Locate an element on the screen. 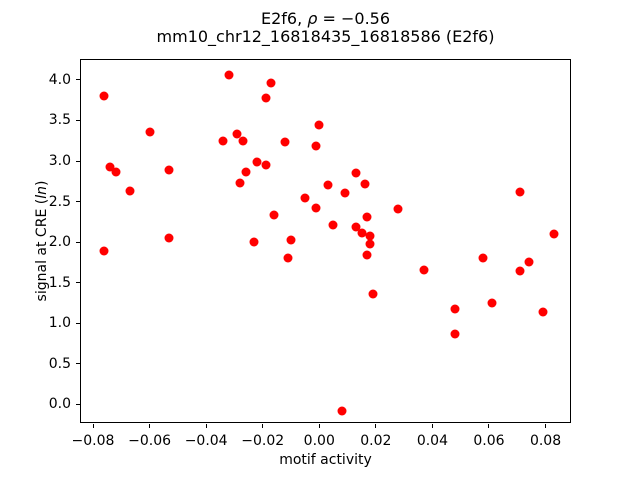 The width and height of the screenshot is (640, 480). x-tick-label: 0.04 is located at coordinates (432, 441).